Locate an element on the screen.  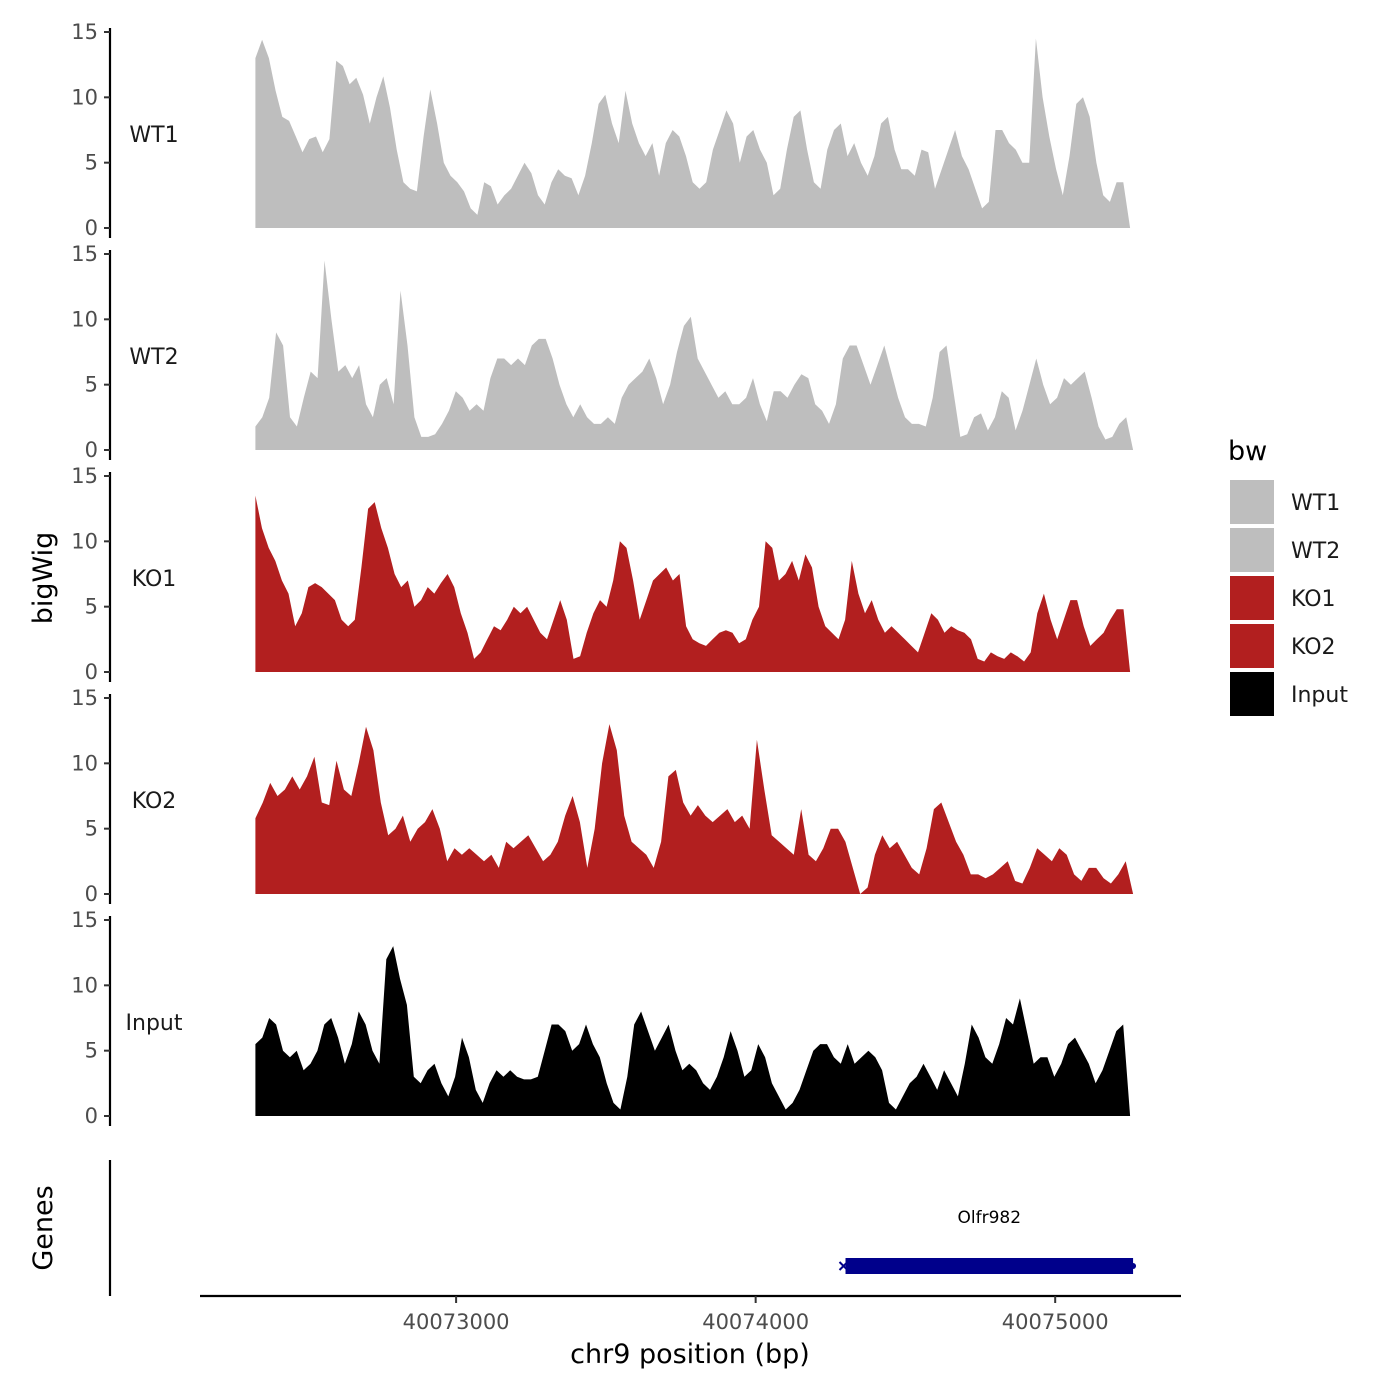
genes-axis-title: Genes is located at coordinates (43, 1227).